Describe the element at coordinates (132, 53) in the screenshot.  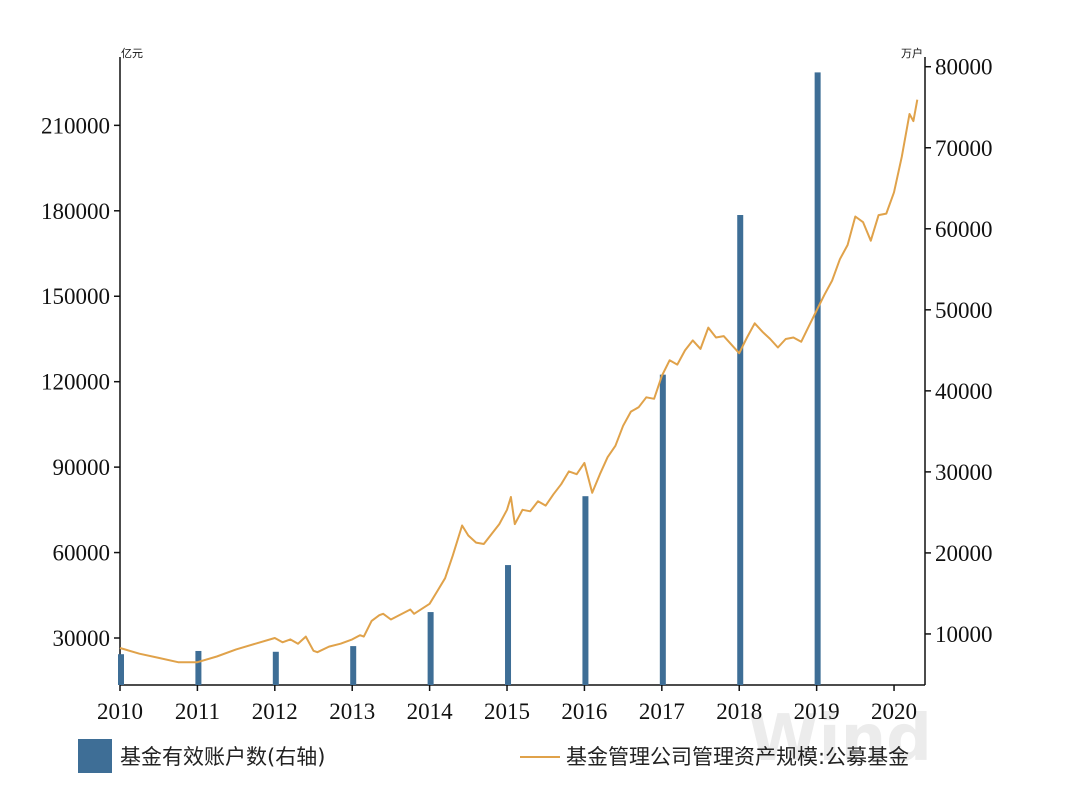
I see `left-axis-unit: 亿元` at that location.